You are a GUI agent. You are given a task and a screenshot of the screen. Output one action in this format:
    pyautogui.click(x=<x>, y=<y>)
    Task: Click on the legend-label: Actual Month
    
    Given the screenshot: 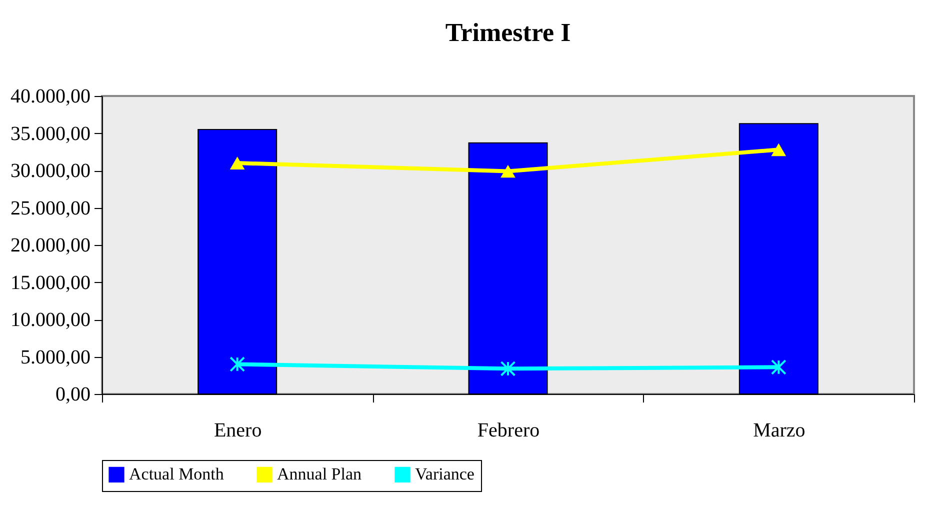 What is the action you would take?
    pyautogui.click(x=176, y=474)
    